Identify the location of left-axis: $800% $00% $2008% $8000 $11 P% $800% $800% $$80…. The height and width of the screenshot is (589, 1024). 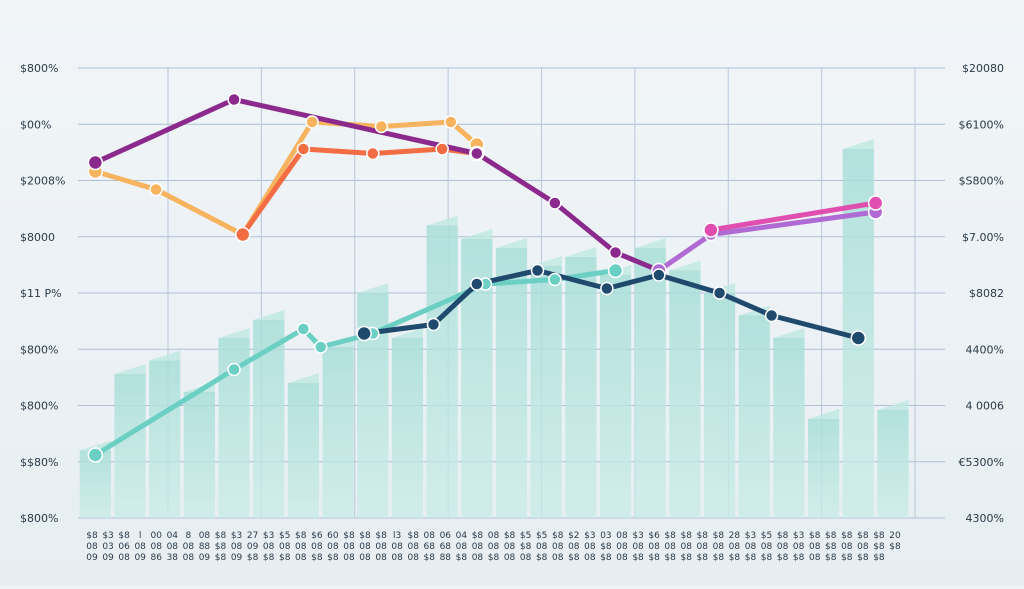
(42, 293).